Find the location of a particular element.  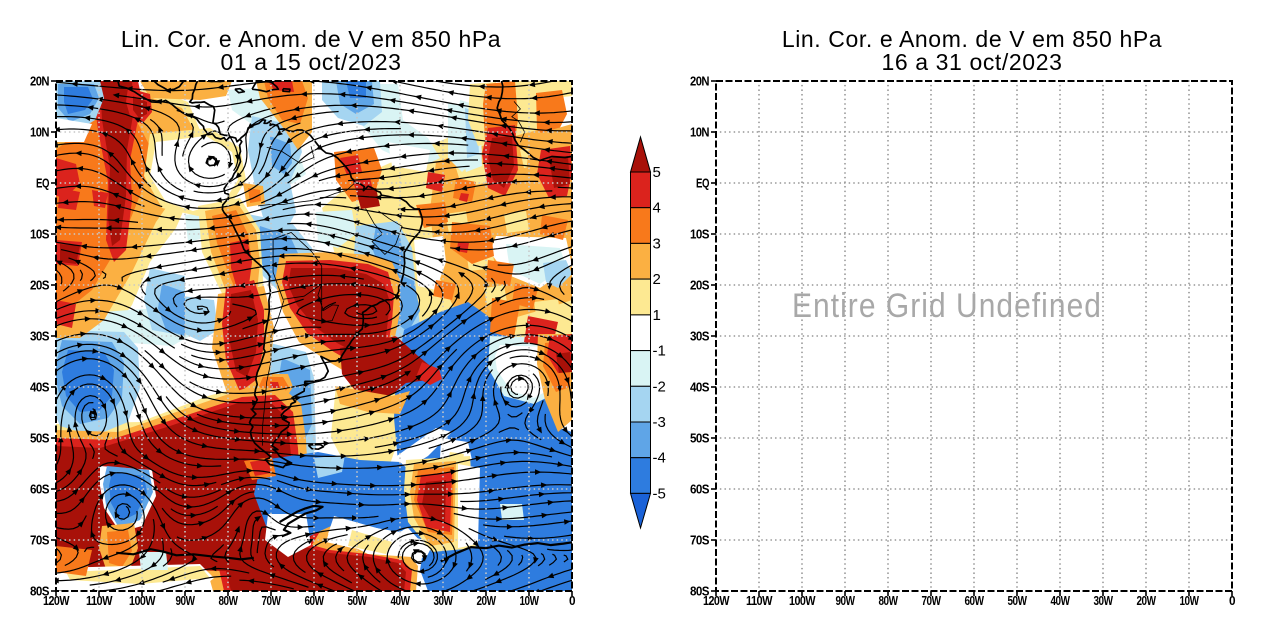

svg-text: 40W is located at coordinates (401, 601).